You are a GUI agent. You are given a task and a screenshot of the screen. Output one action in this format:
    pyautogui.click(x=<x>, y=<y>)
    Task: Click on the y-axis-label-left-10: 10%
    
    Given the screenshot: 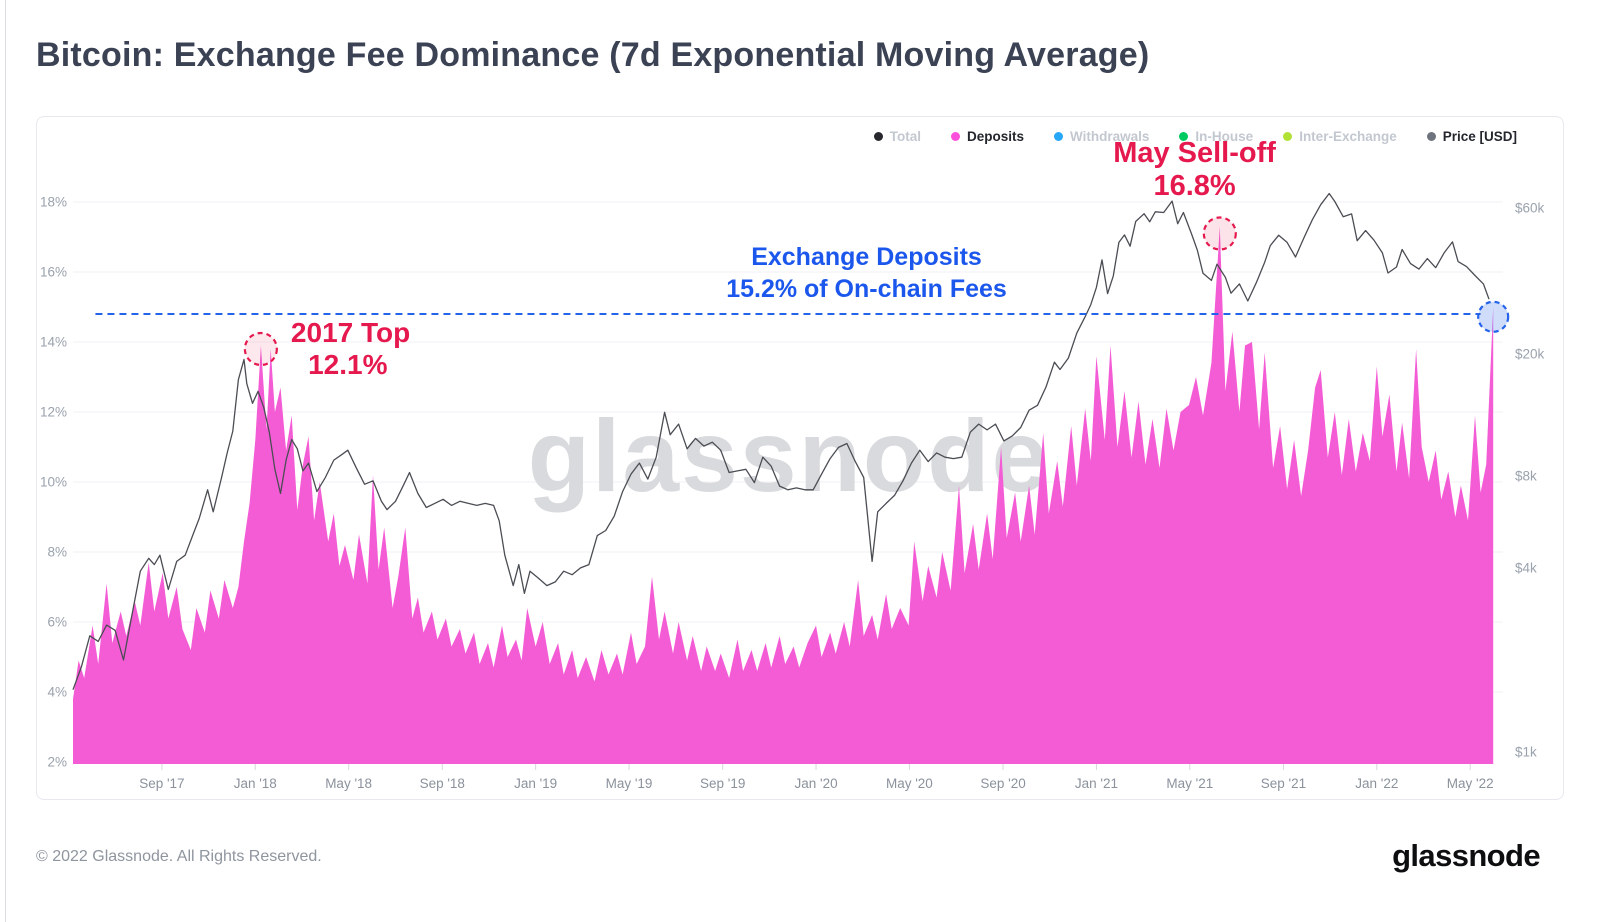 What is the action you would take?
    pyautogui.click(x=53, y=482)
    